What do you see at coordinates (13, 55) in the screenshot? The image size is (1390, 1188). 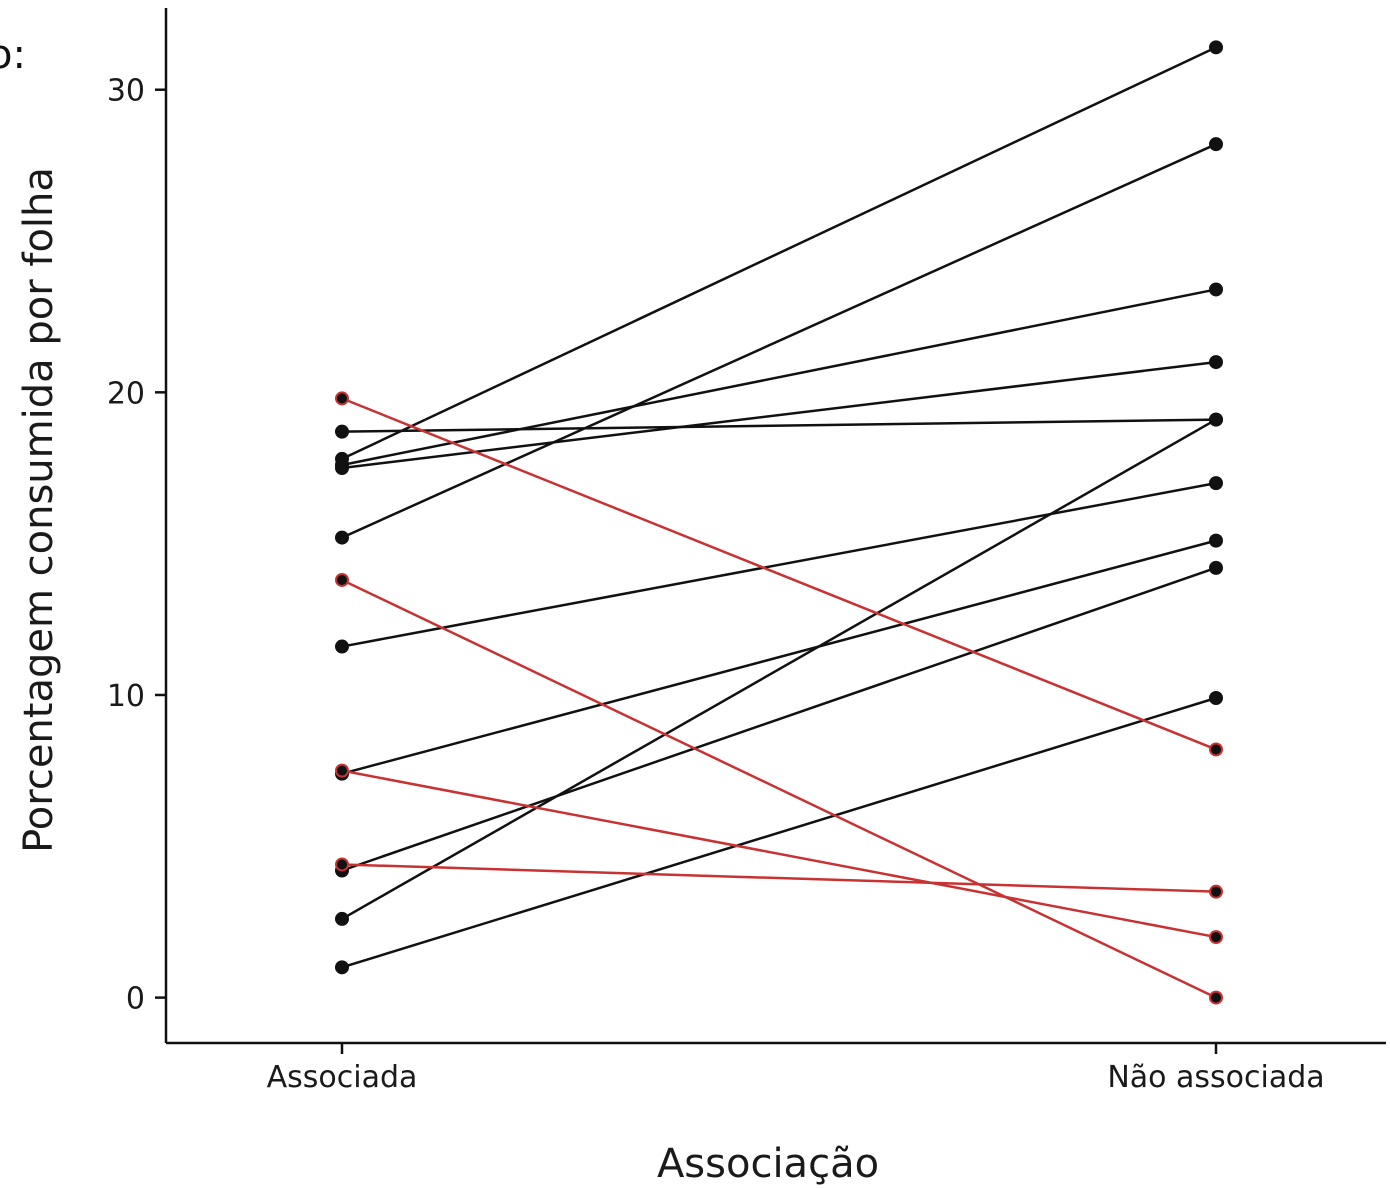 I see `legend-fragment-text: o:` at bounding box center [13, 55].